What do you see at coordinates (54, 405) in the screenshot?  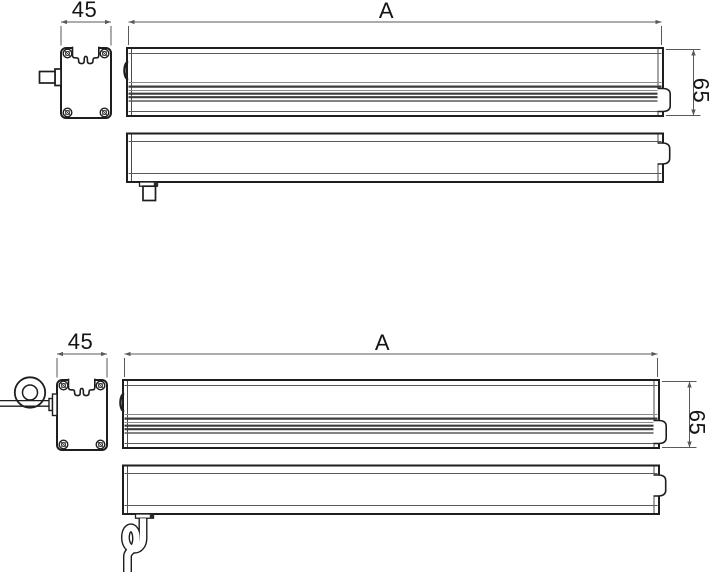 I see `strain-relief-flange` at bounding box center [54, 405].